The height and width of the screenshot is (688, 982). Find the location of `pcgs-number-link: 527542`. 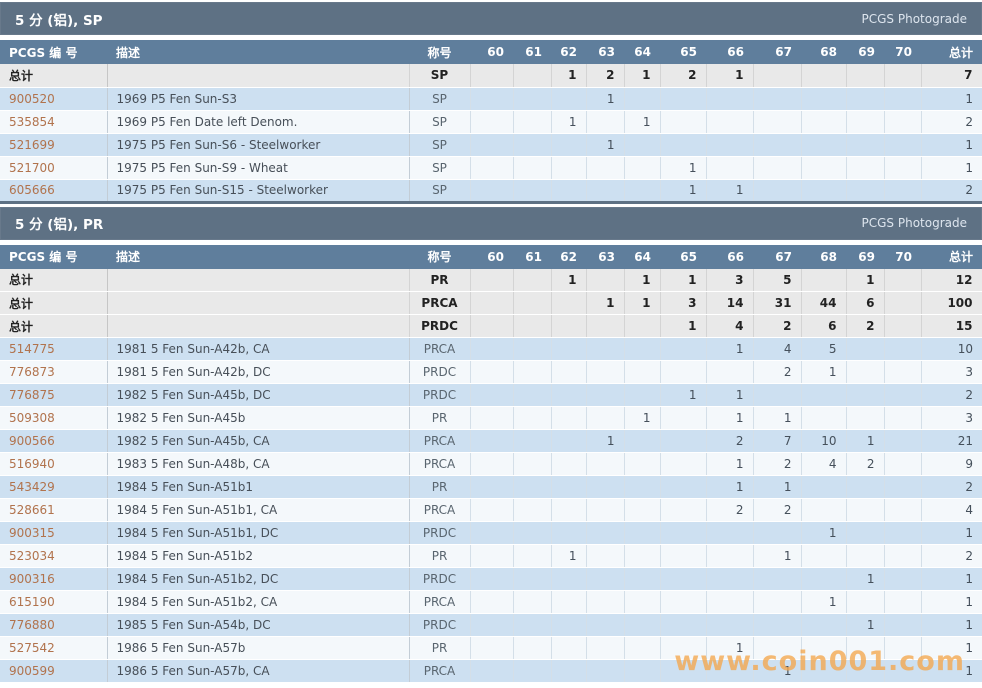

pcgs-number-link: 527542 is located at coordinates (32, 648).